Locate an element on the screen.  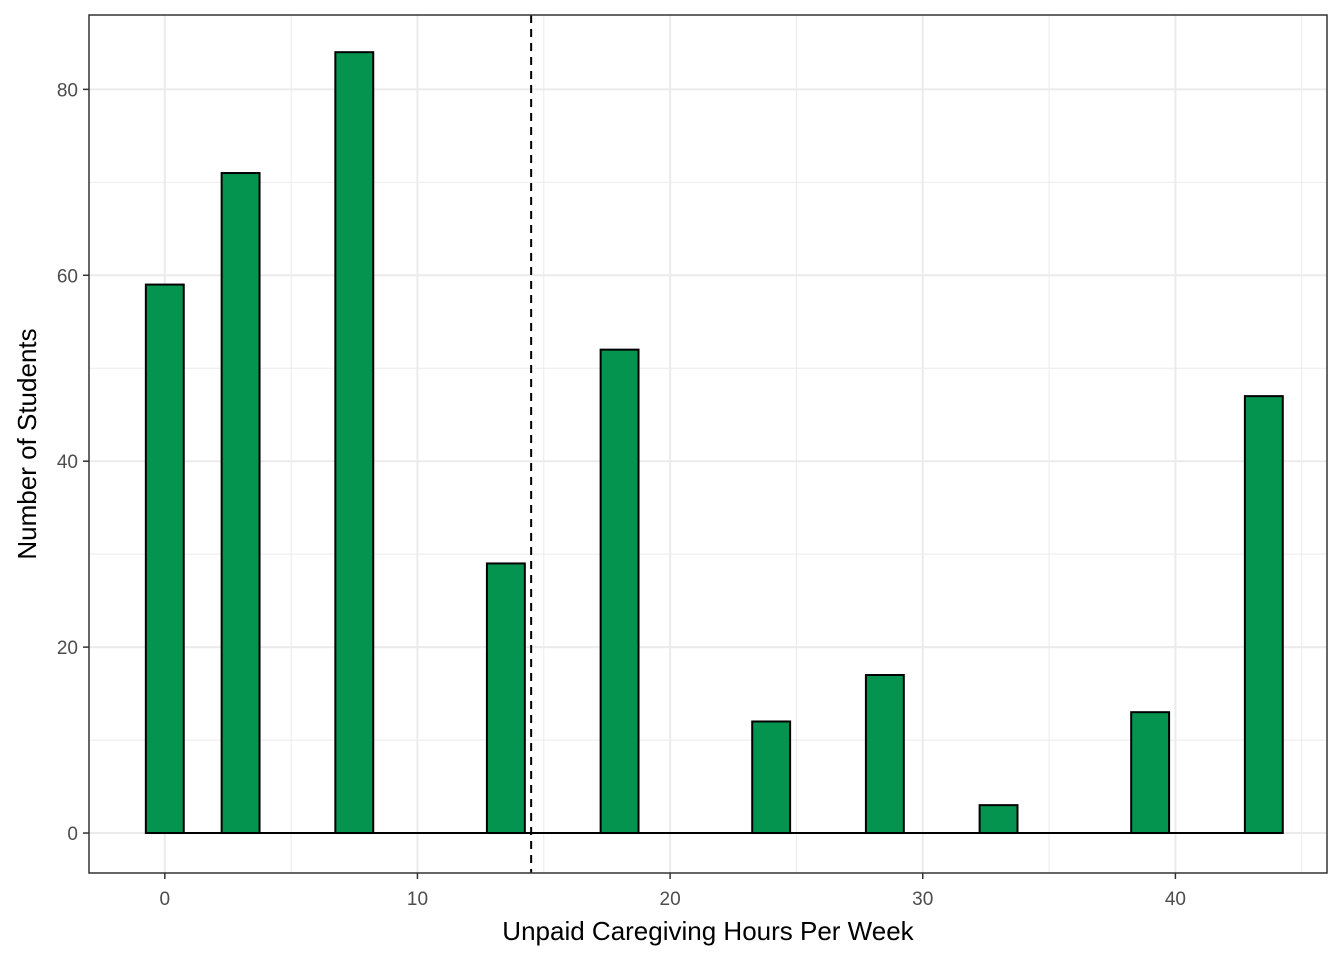
y-tick-label: 0 is located at coordinates (72, 834).